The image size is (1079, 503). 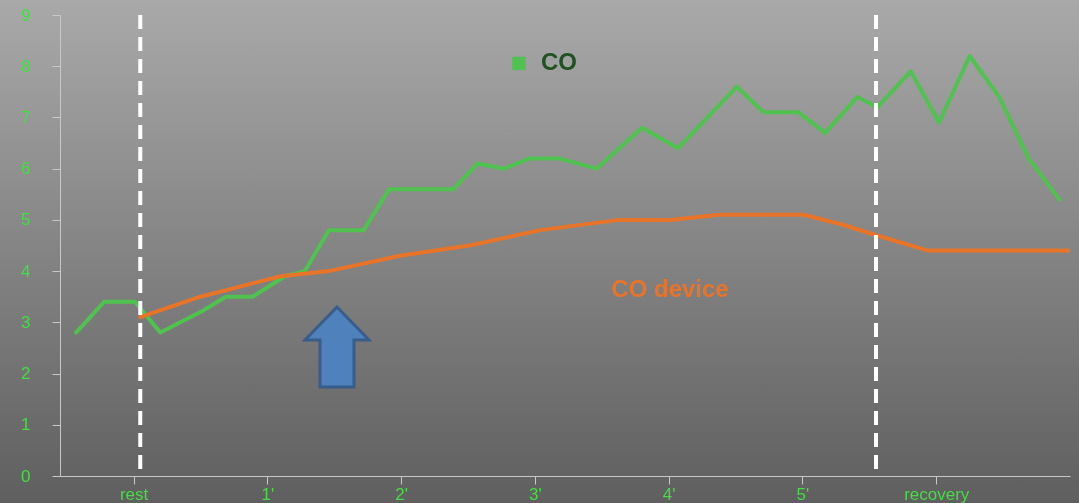 What do you see at coordinates (26, 476) in the screenshot?
I see `y-tick-label: 0` at bounding box center [26, 476].